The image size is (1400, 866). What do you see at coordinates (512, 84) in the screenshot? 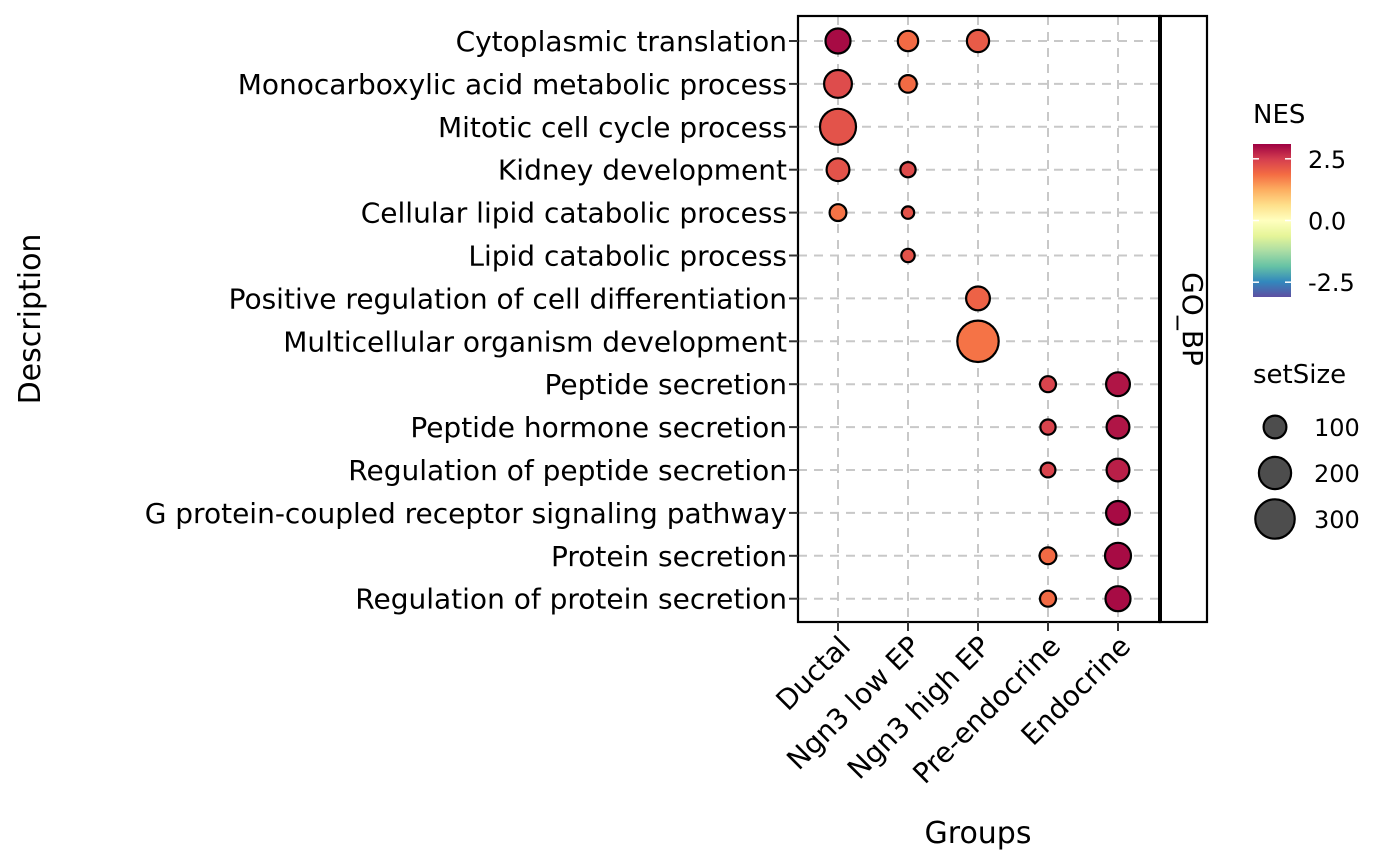
I see `y-tick-label: Monocarboxylic acid metabolic process` at bounding box center [512, 84].